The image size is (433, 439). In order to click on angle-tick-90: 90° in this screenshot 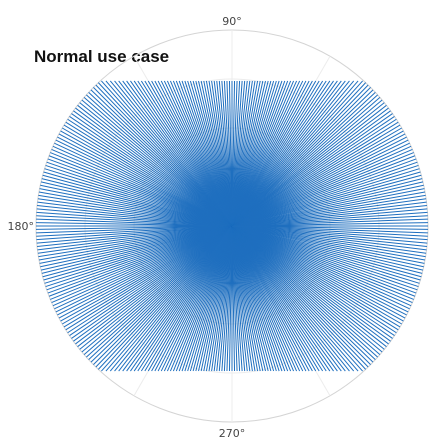, I will do `click(232, 21)`.